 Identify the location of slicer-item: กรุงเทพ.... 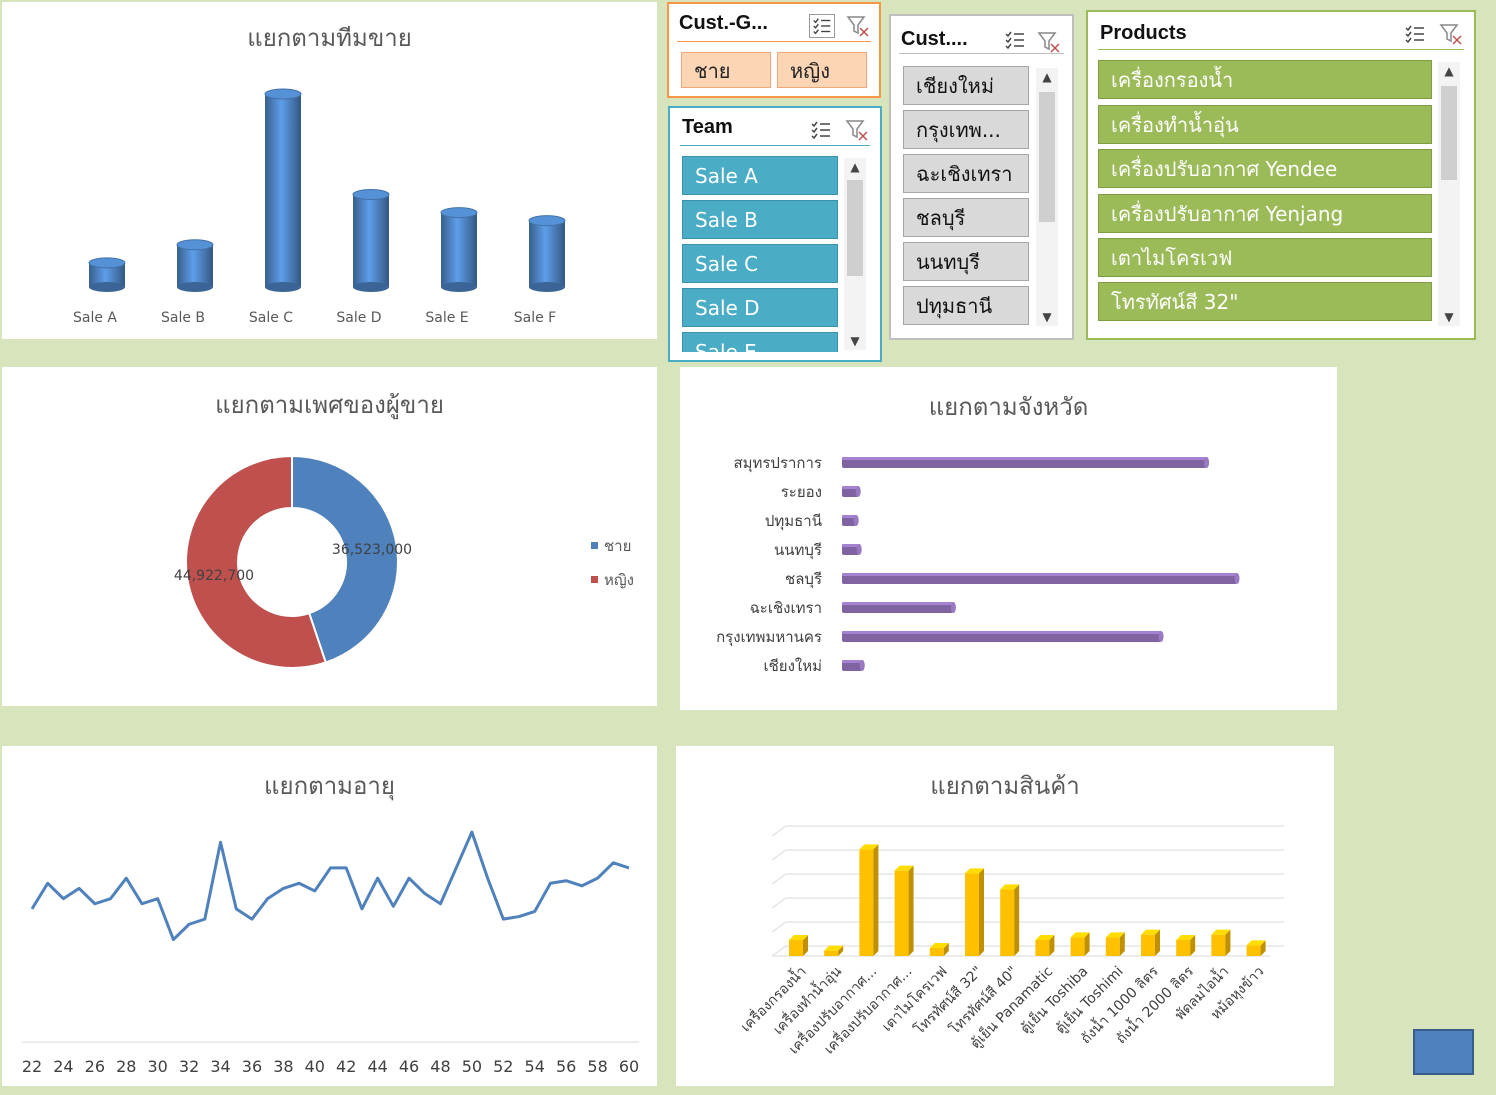
(966, 129).